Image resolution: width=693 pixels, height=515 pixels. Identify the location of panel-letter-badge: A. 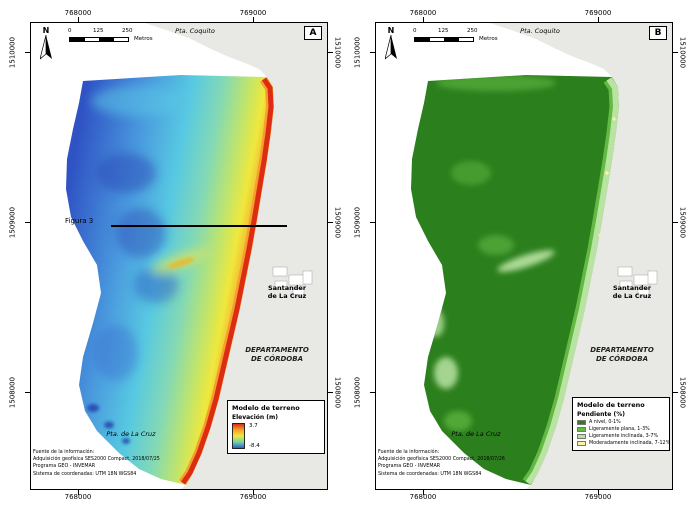
(313, 33).